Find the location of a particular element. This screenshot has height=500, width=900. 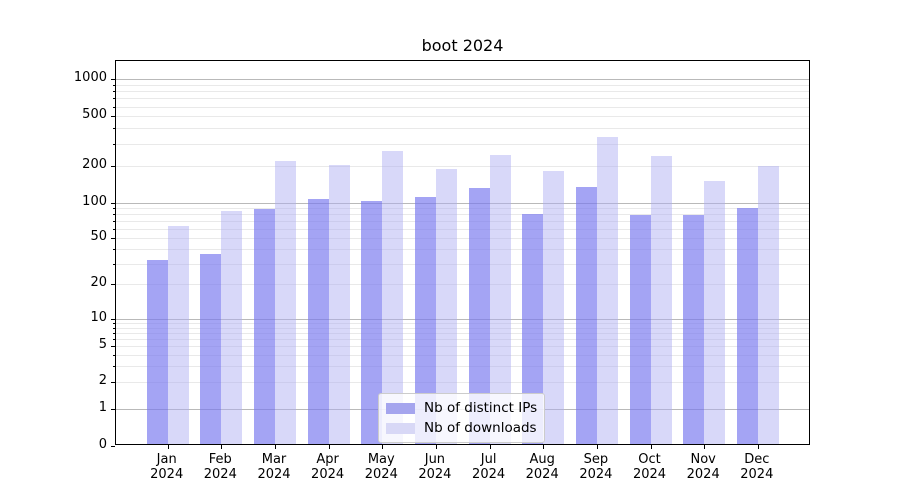

x-tick-label: Apr 2024 is located at coordinates (328, 467).